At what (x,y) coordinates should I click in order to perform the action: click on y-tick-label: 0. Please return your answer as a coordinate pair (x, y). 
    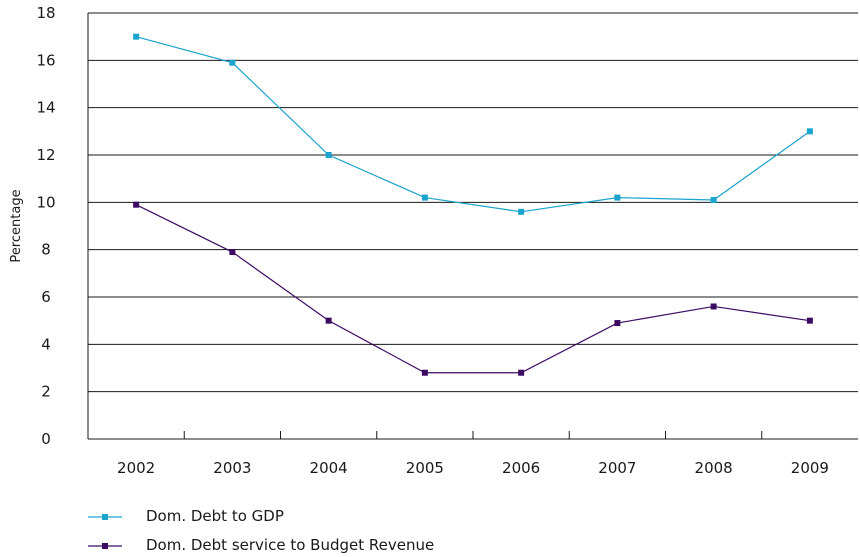
    Looking at the image, I should click on (46, 439).